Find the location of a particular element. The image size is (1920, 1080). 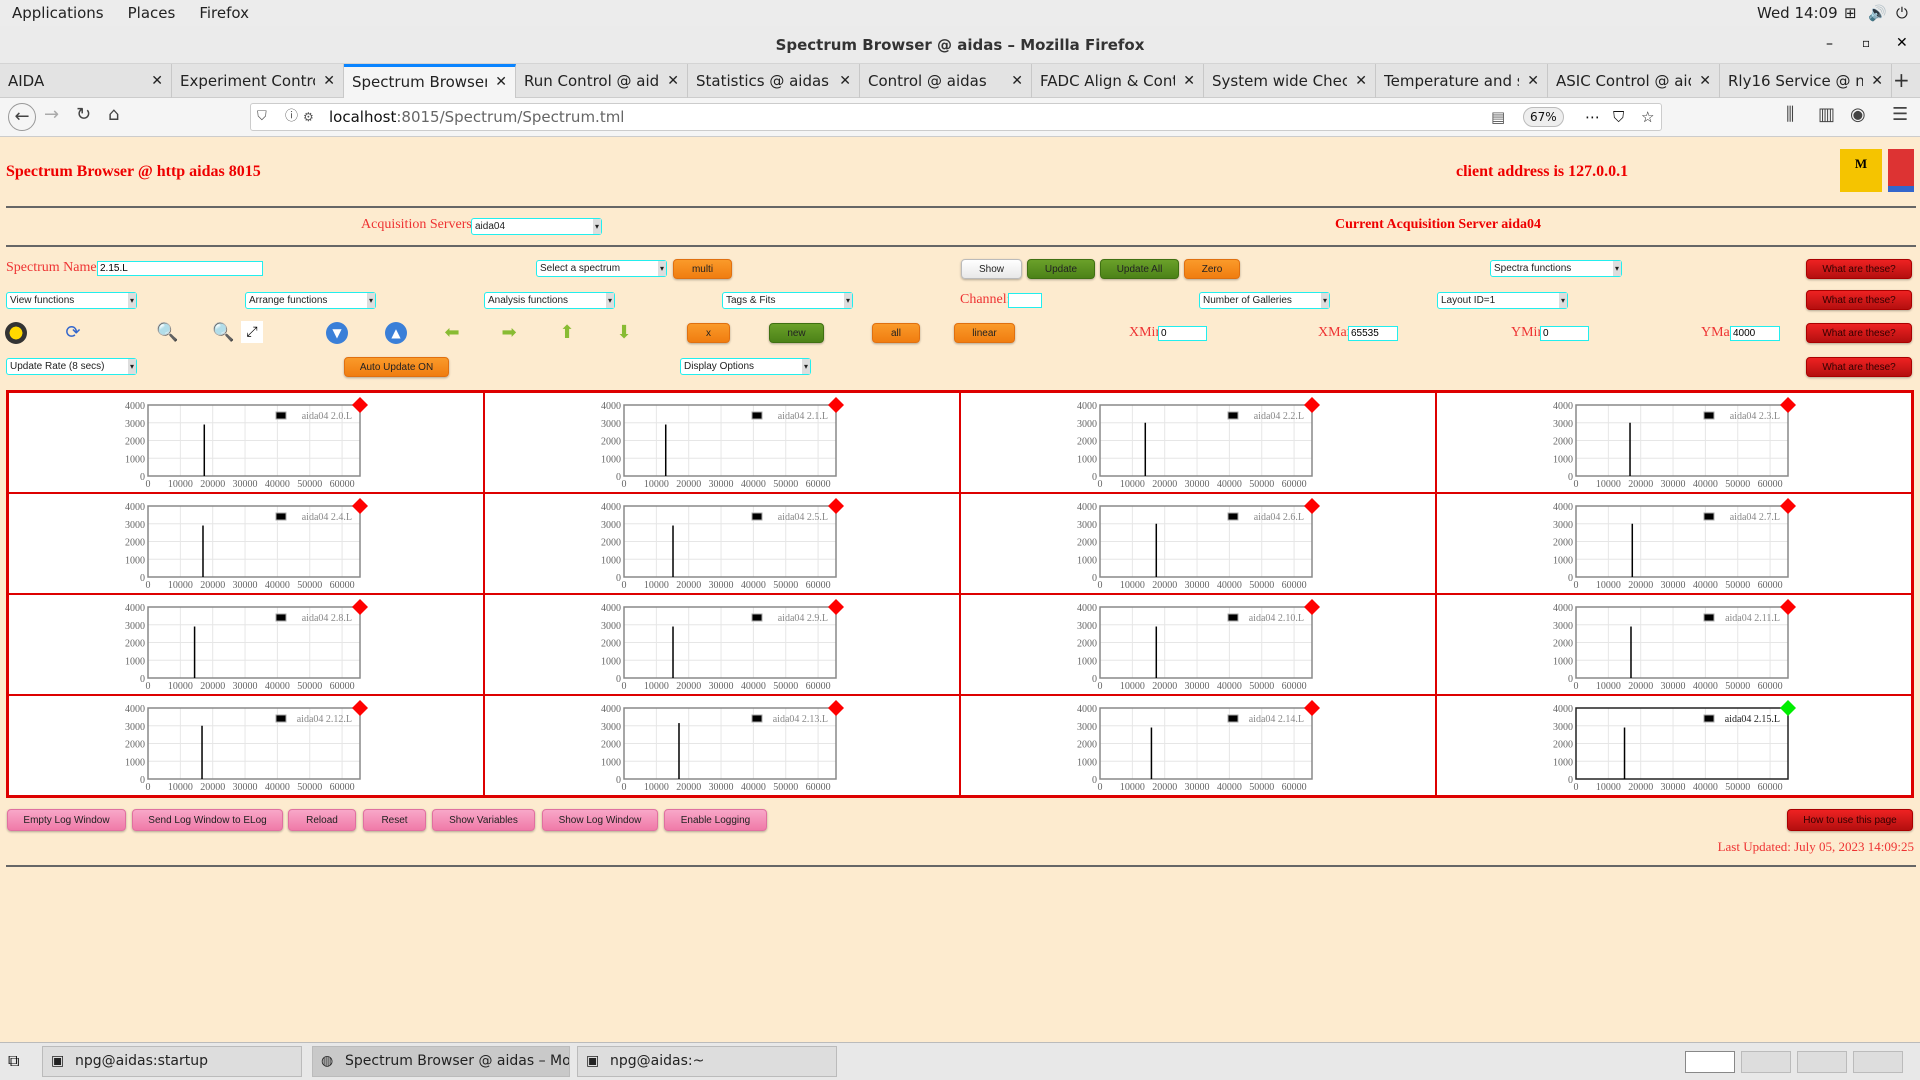

account-icon: ◉ is located at coordinates (1858, 114).